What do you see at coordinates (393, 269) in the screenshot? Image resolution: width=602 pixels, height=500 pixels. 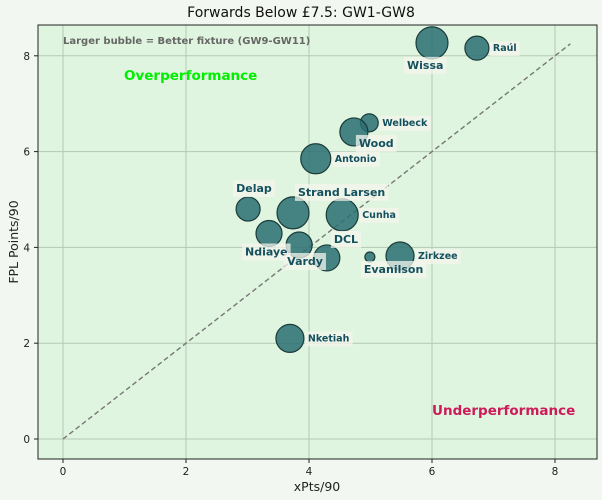 I see `label-evanilson: Evanilson` at bounding box center [393, 269].